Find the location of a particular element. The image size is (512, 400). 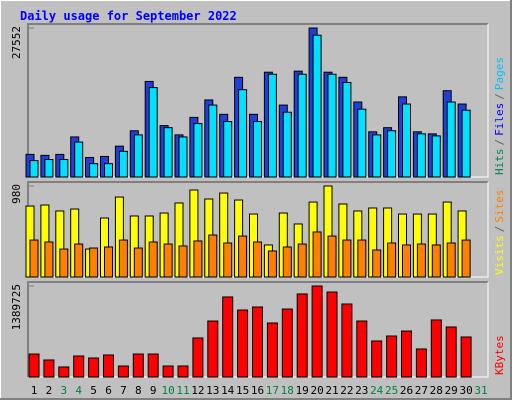

x-tick-label: 29 is located at coordinates (451, 390).